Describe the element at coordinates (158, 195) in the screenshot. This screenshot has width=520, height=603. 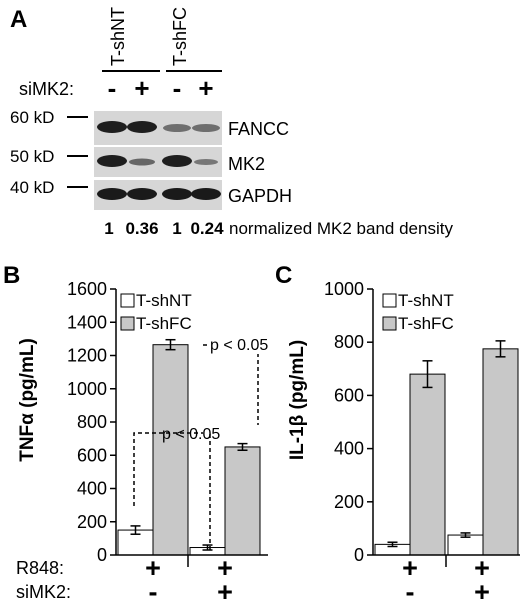
I see `blot-gapdh` at that location.